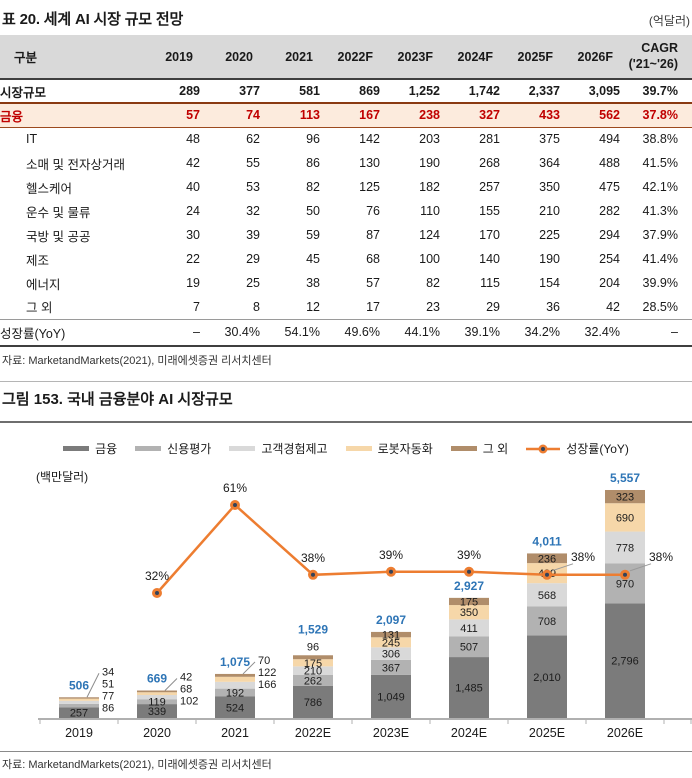 The height and width of the screenshot is (778, 692). I want to click on table-row: 소매 및 전자상거래 42 55 86 130 190 268 364 488 41.5%, so click(346, 163).